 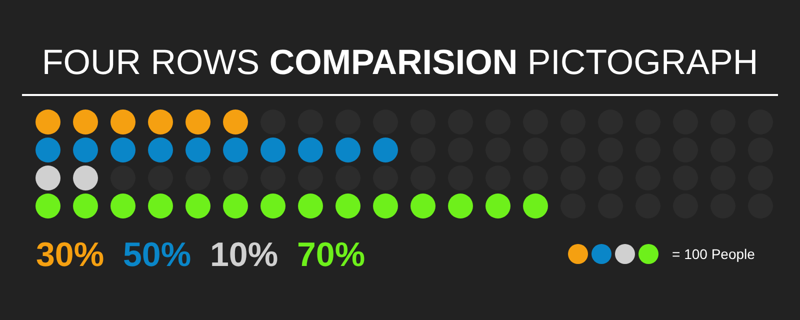 What do you see at coordinates (400, 62) in the screenshot?
I see `text: FOUR ROWS COMPARISION PICTOGRAPH` at bounding box center [400, 62].